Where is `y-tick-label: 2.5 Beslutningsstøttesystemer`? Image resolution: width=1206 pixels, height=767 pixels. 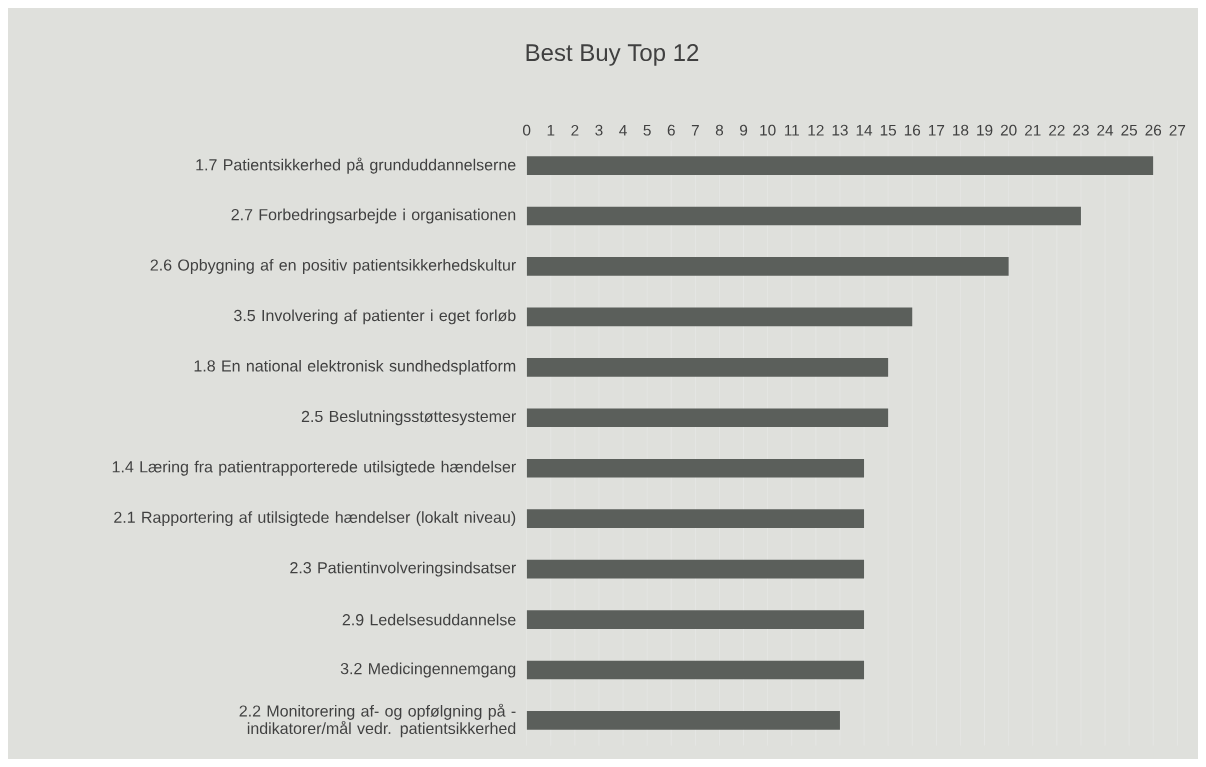
y-tick-label: 2.5 Beslutningsstøttesystemer is located at coordinates (408, 418).